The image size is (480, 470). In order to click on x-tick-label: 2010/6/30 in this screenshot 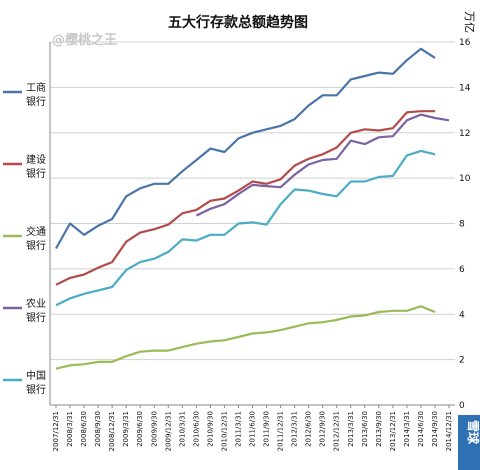, I will do `click(196, 429)`.